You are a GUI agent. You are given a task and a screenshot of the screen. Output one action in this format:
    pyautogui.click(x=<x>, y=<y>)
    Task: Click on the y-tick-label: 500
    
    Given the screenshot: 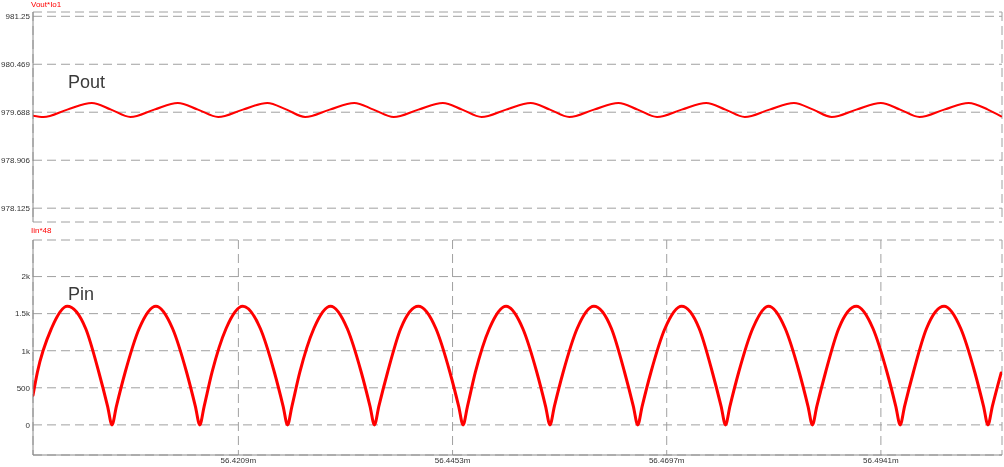 What is the action you would take?
    pyautogui.click(x=23, y=388)
    